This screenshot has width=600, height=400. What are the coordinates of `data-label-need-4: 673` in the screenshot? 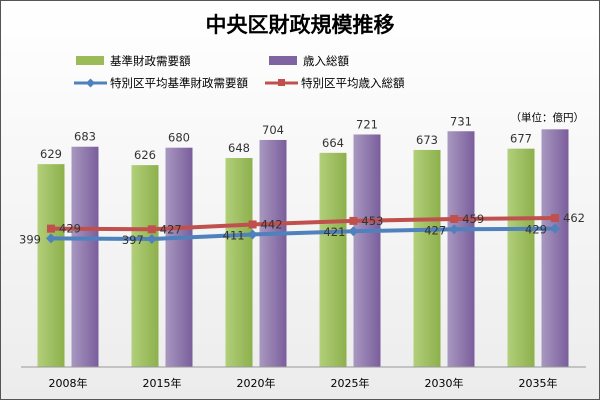 It's located at (427, 140).